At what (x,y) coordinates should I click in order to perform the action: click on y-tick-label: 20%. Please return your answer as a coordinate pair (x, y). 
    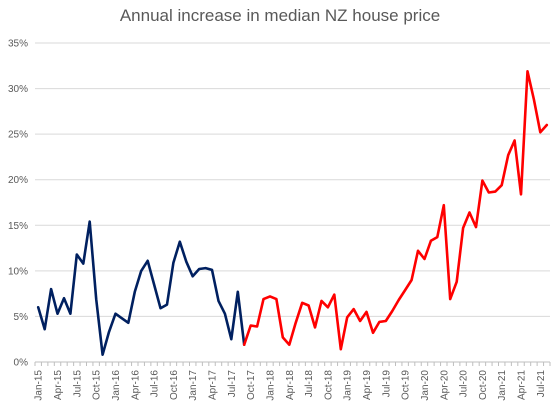
    Looking at the image, I should click on (18, 180).